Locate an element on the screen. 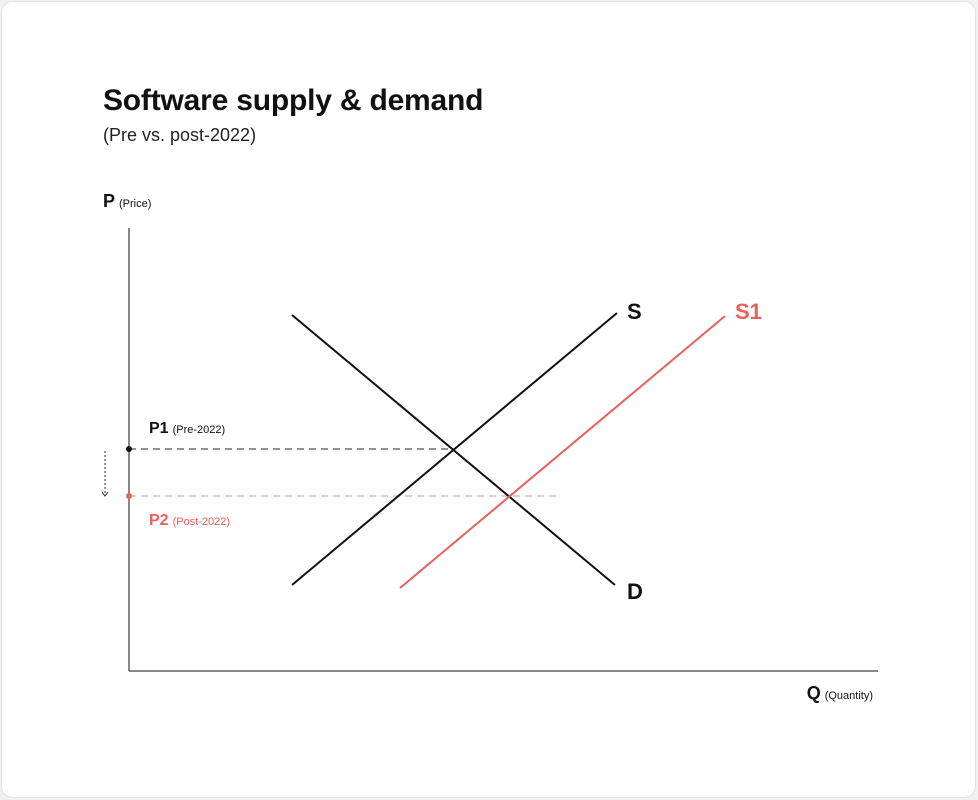 This screenshot has height=800, width=978. p1-description: (Pre-2022) is located at coordinates (199, 430).